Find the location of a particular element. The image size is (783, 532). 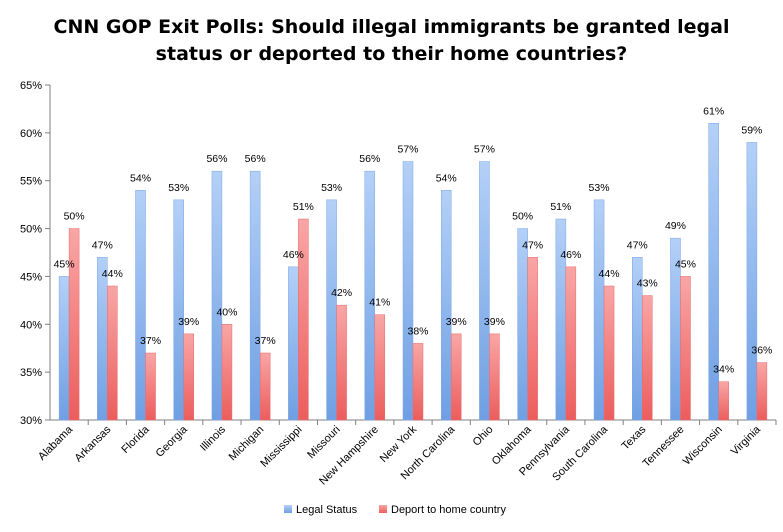

legend-label: Legal Status is located at coordinates (327, 510).